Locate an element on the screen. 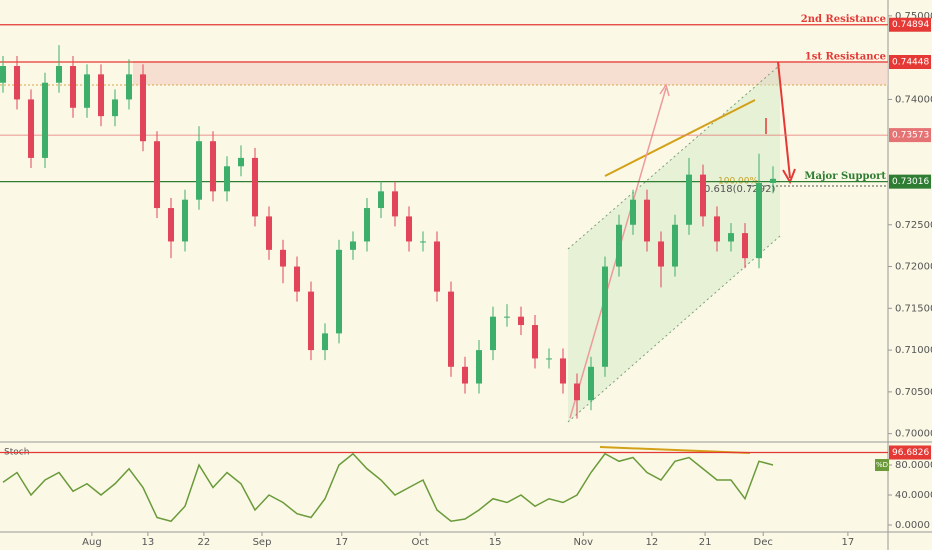 The width and height of the screenshot is (932, 550). x-tick-label: 12 is located at coordinates (652, 542).